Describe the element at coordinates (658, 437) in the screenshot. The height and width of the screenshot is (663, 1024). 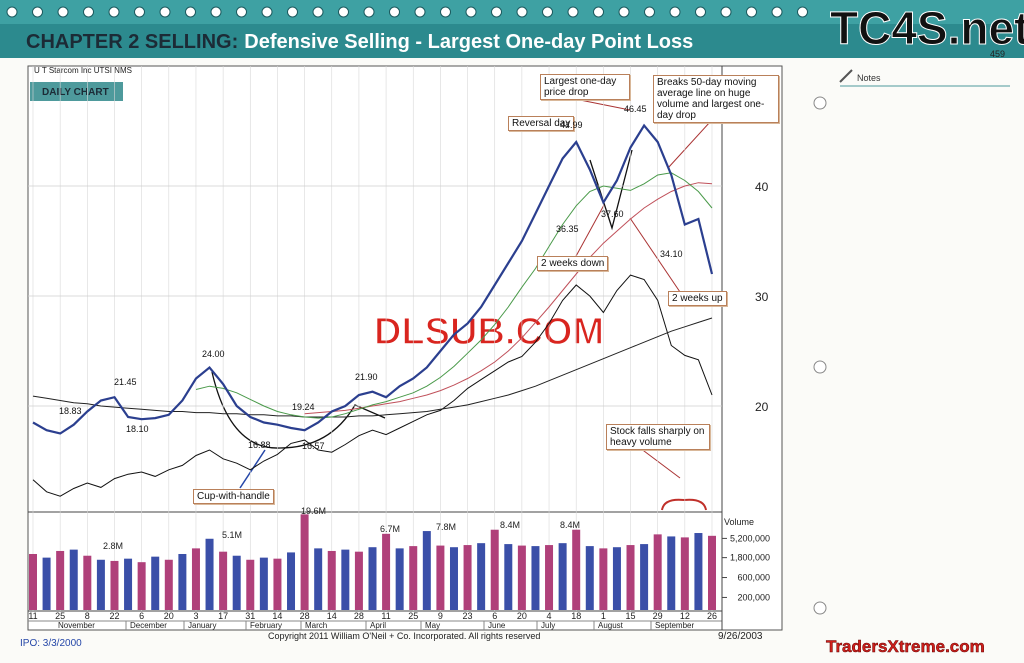
I see `annotation: Stock falls sharply on heavy volume` at that location.